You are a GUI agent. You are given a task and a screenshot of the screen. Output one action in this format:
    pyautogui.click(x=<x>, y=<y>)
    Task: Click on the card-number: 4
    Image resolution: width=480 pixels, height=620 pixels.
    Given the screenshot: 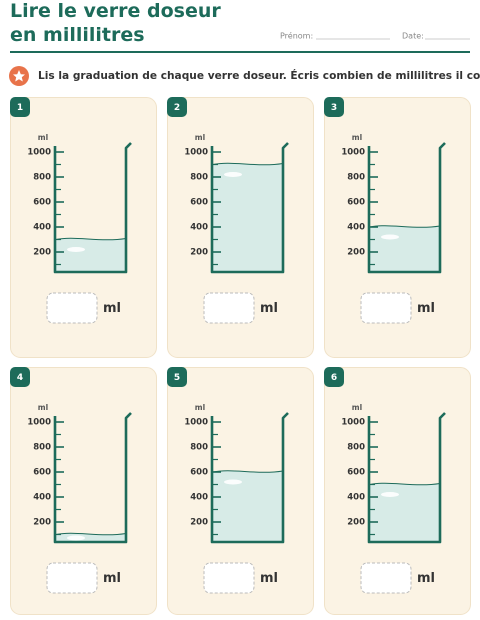 What is the action you would take?
    pyautogui.click(x=20, y=378)
    